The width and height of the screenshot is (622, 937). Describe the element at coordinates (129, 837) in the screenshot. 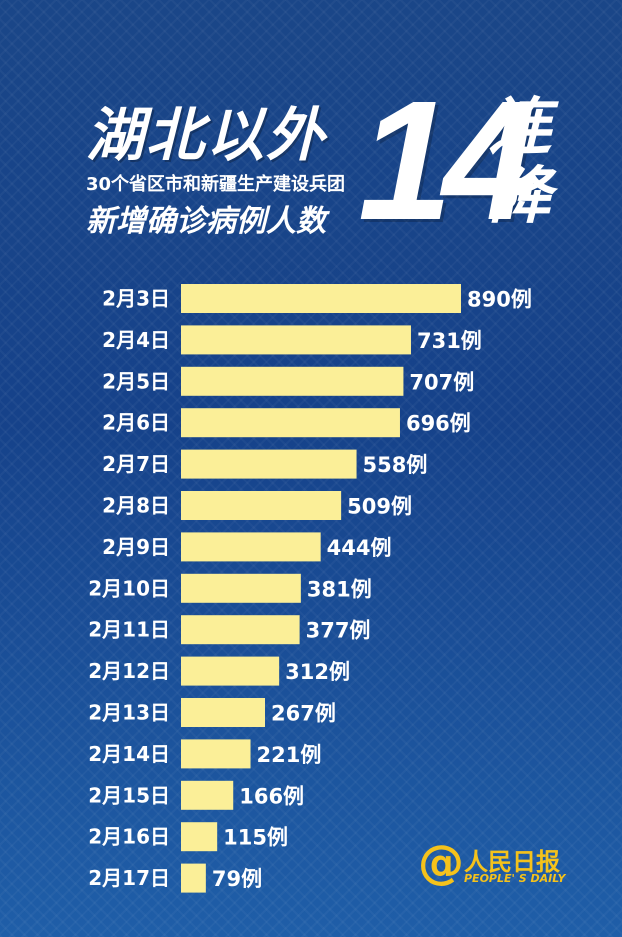

I see `category-label: 2月16日` at that location.